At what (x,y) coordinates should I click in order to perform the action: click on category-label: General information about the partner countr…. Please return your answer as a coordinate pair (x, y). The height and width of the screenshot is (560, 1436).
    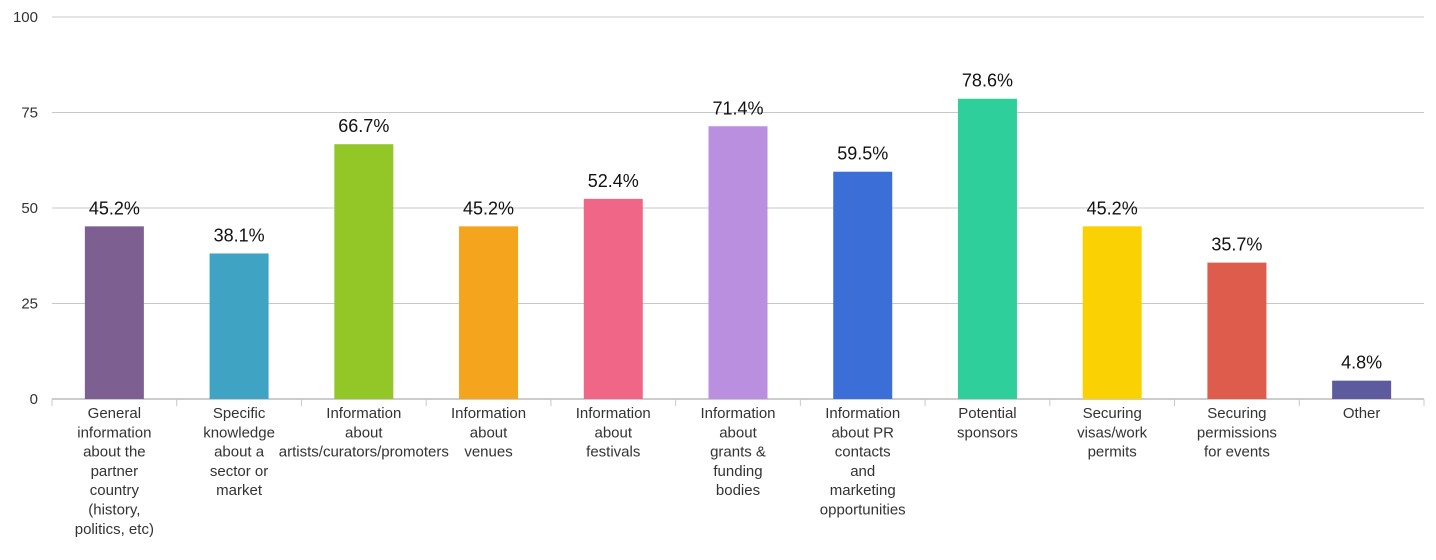
    Looking at the image, I should click on (114, 471).